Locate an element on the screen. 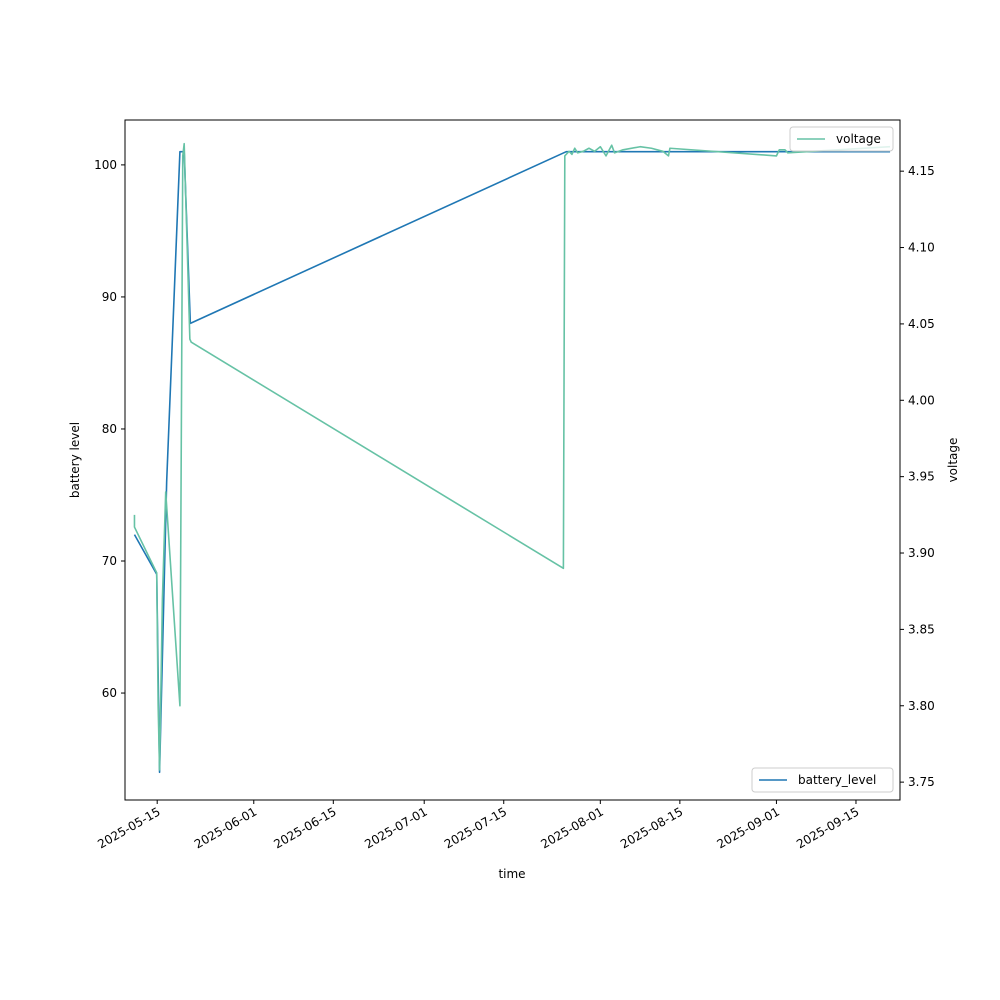 This screenshot has height=1000, width=1000. legend-voltage-box is located at coordinates (841, 139).